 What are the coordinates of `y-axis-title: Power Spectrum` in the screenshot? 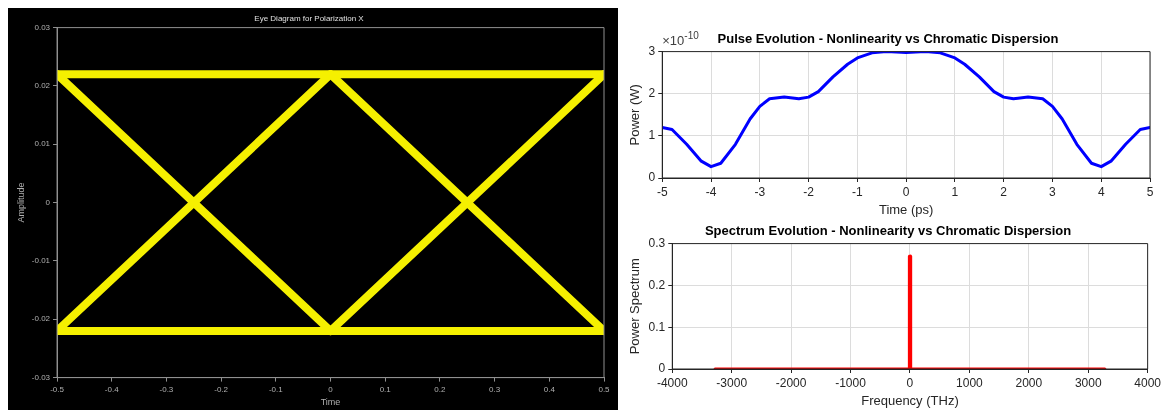 It's located at (635, 306).